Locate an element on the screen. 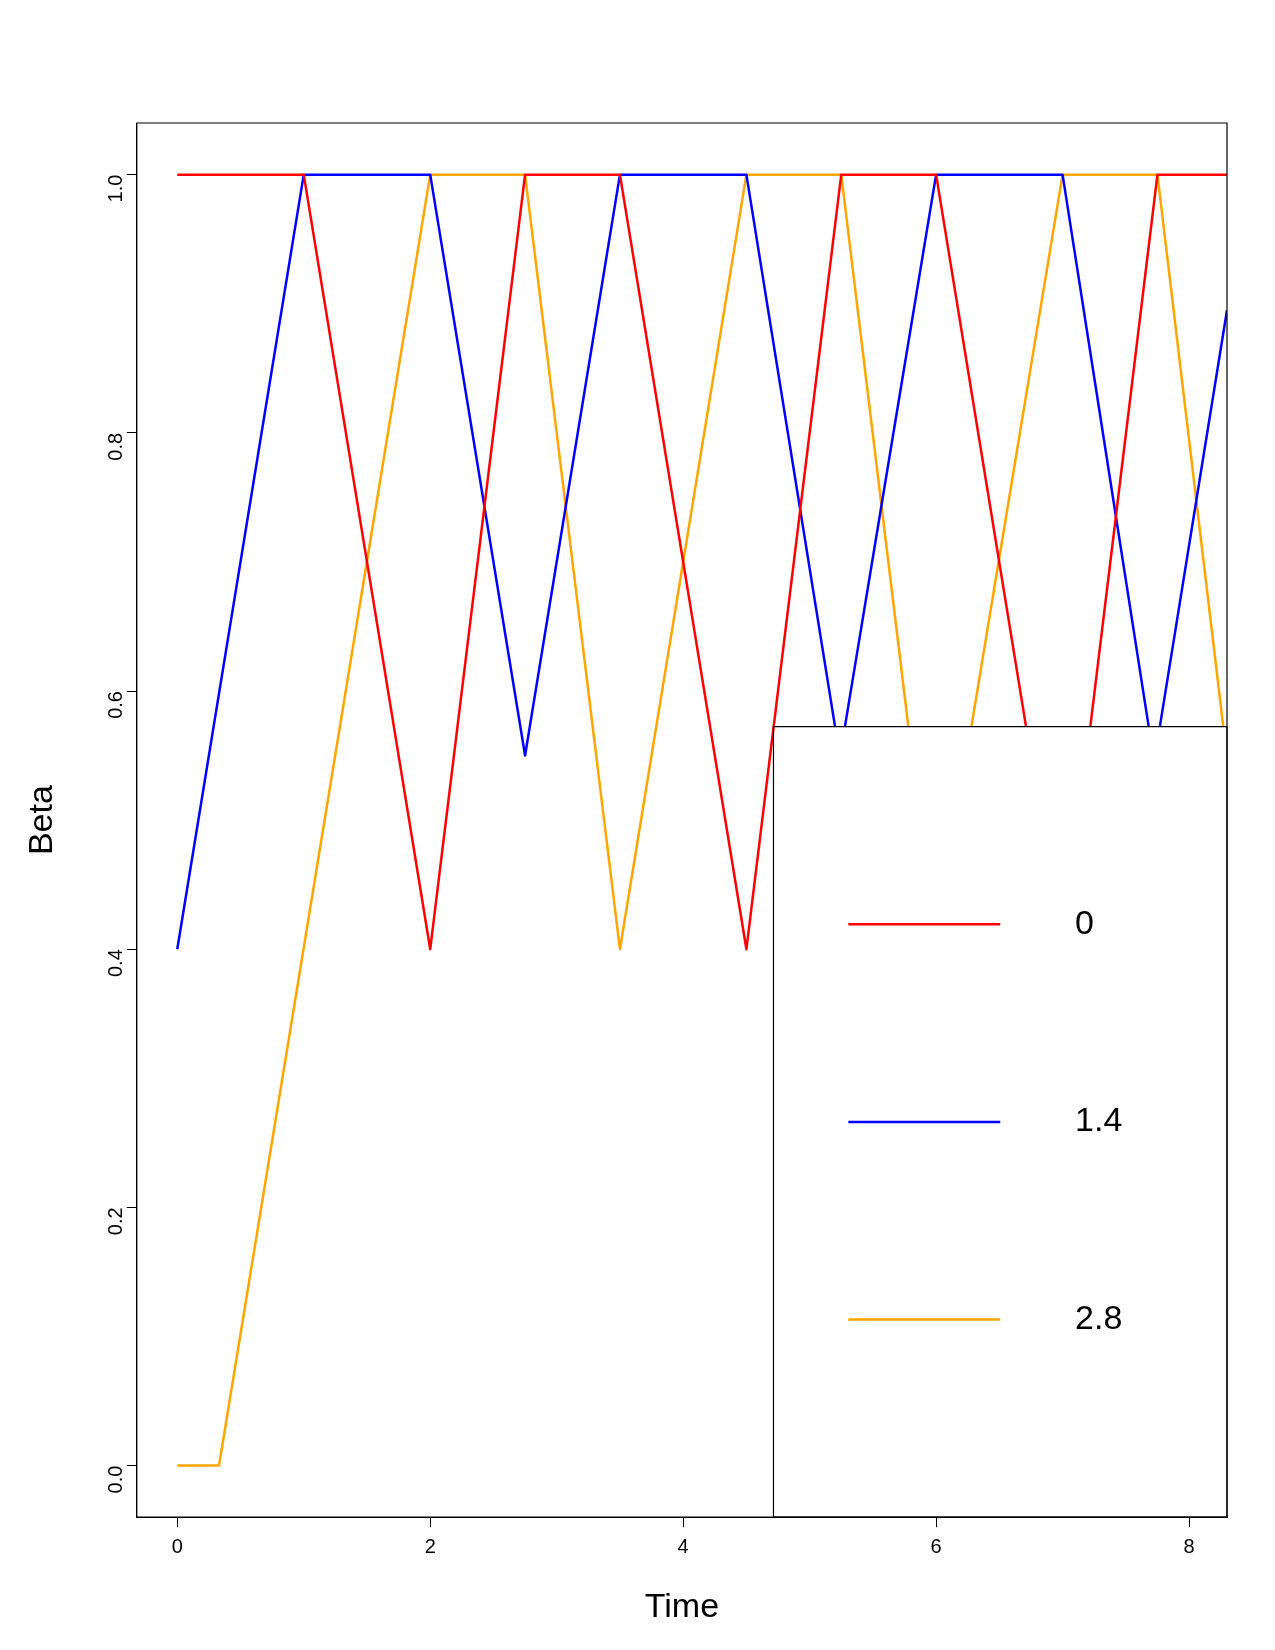 The height and width of the screenshot is (1650, 1275). y-tick-label: 0.0 is located at coordinates (115, 1479).